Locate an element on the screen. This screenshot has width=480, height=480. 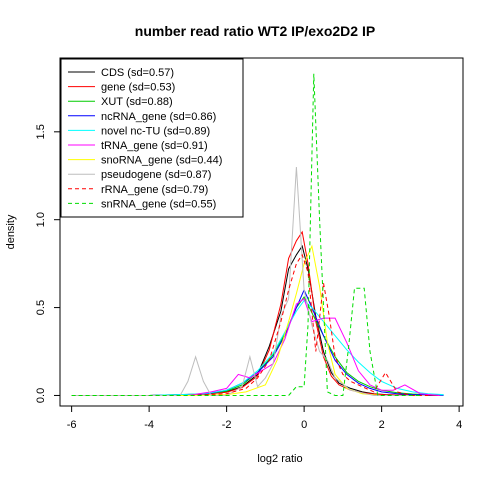
y-tick-label: 1.0 is located at coordinates (41, 219).